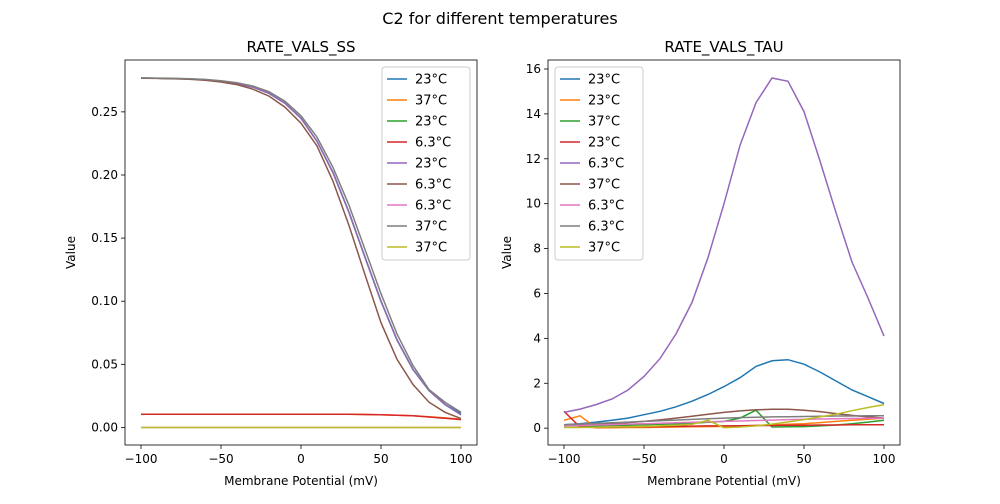 This screenshot has width=1000, height=504. I want to click on y-tick-label: 10, so click(533, 204).